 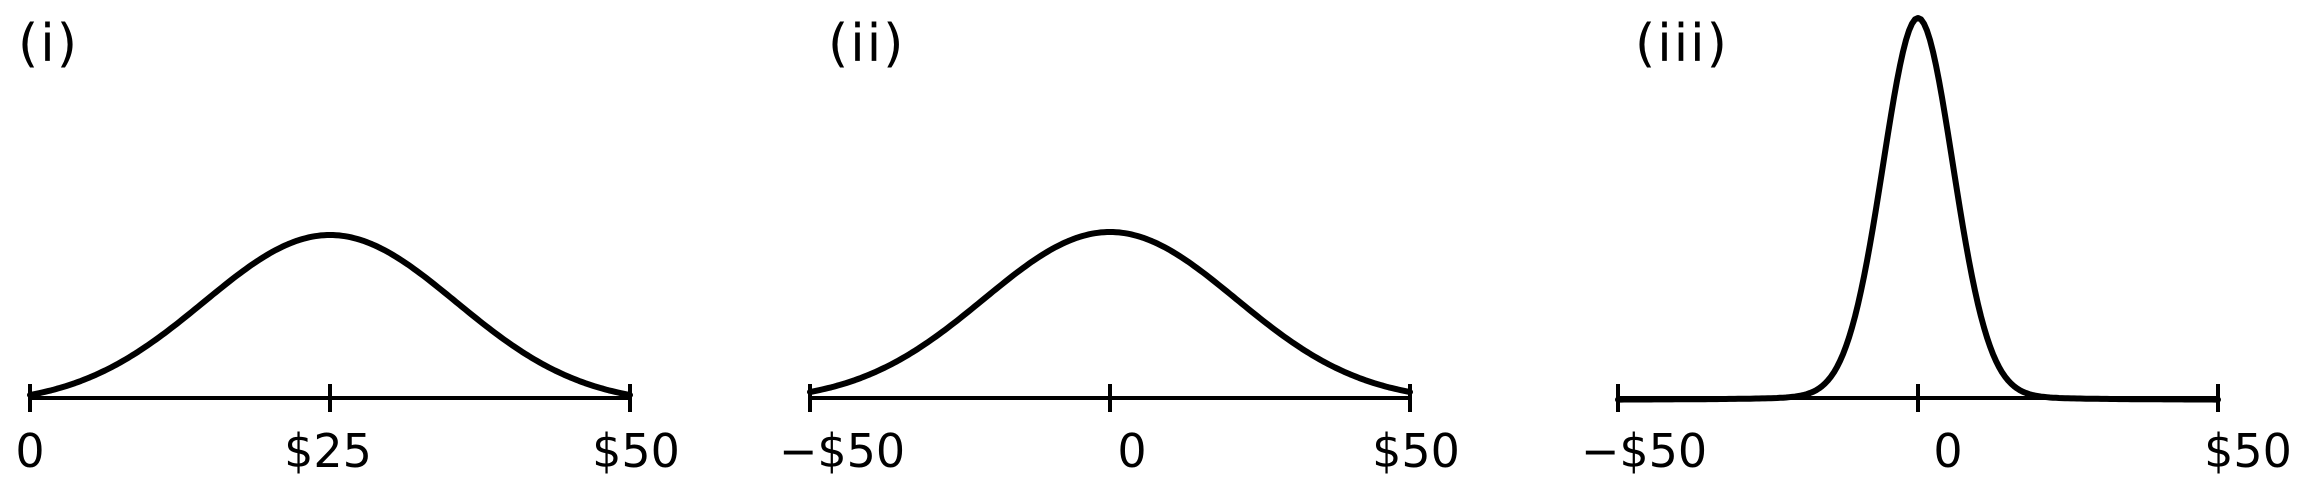 What do you see at coordinates (1682, 44) in the screenshot?
I see `panel-label: (iii)` at bounding box center [1682, 44].